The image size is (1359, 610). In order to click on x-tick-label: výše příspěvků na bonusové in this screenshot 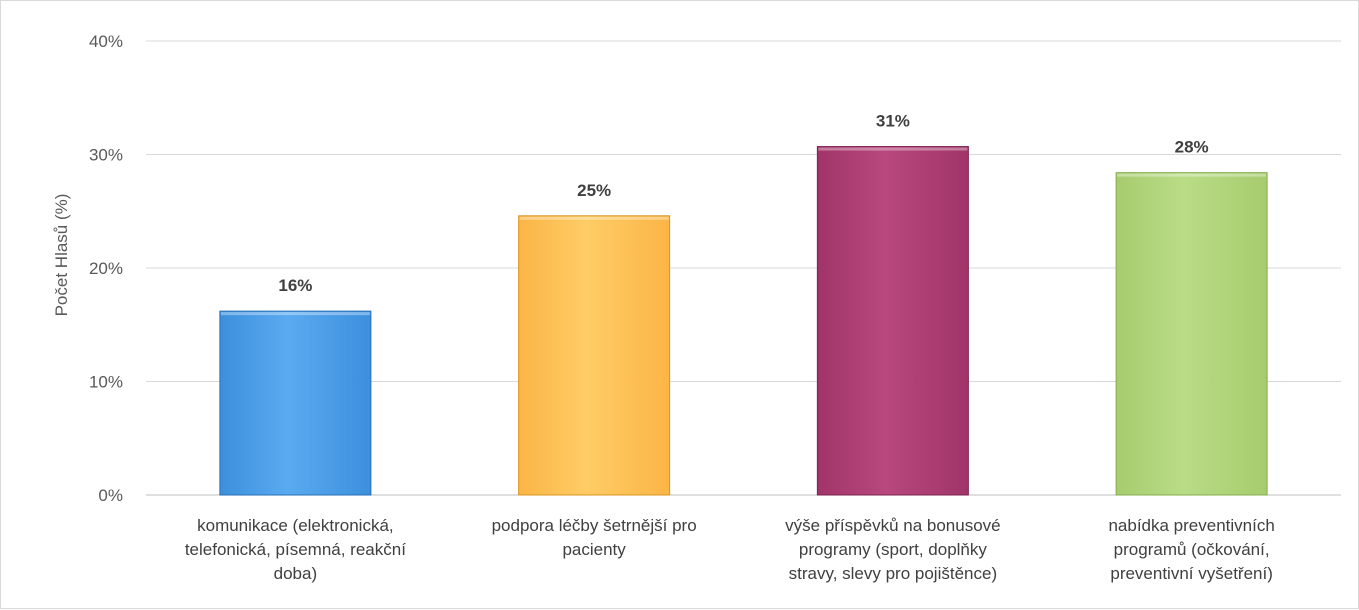, I will do `click(892, 525)`.